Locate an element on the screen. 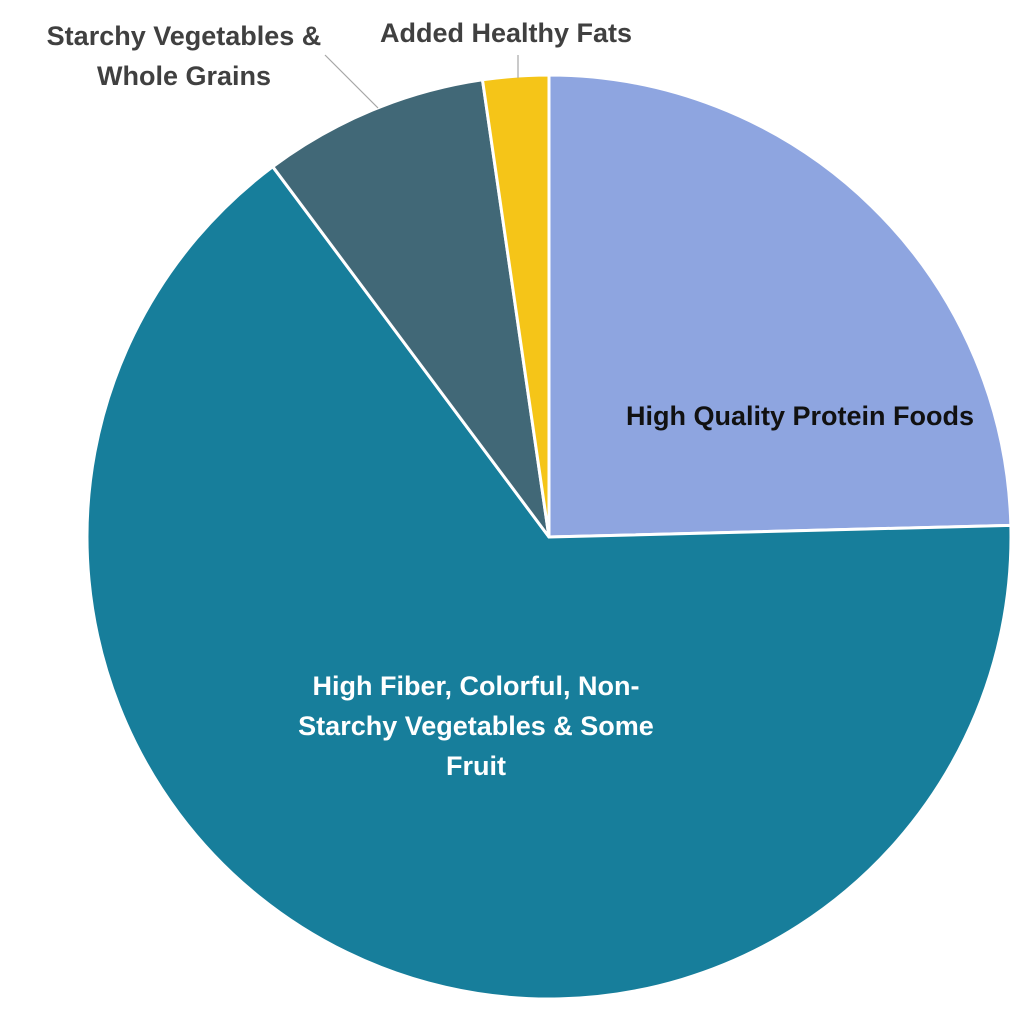 Image resolution: width=1020 pixels, height=1017 pixels. slice-label-line: High Fiber, Colorful, Non- is located at coordinates (476, 686).